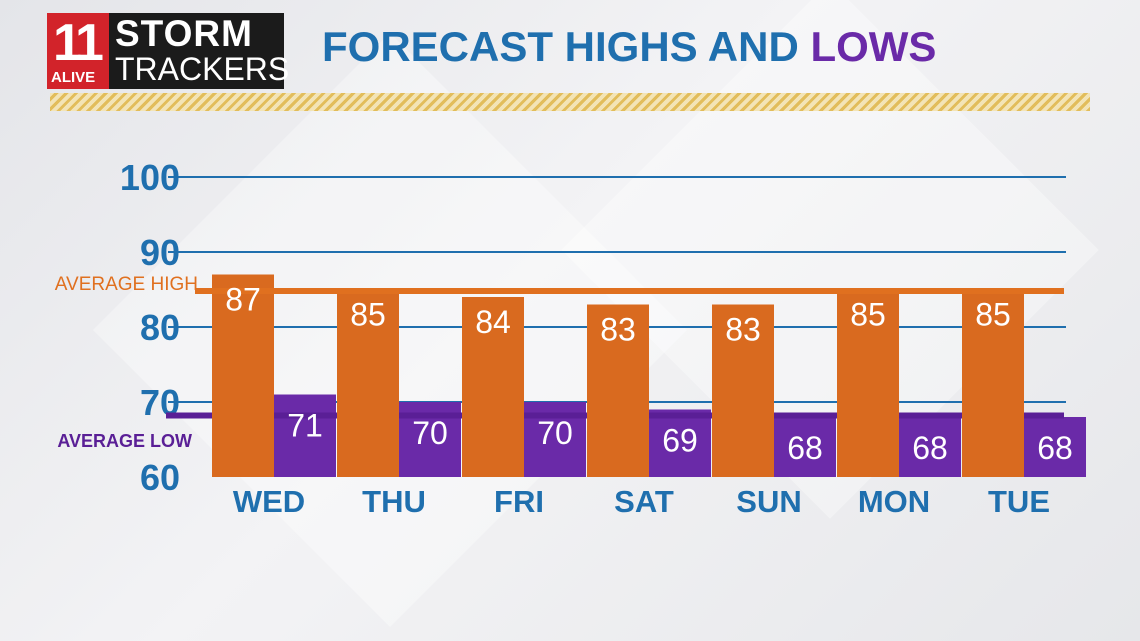 This screenshot has width=1140, height=641. I want to click on x-label-sat: SAT, so click(644, 501).